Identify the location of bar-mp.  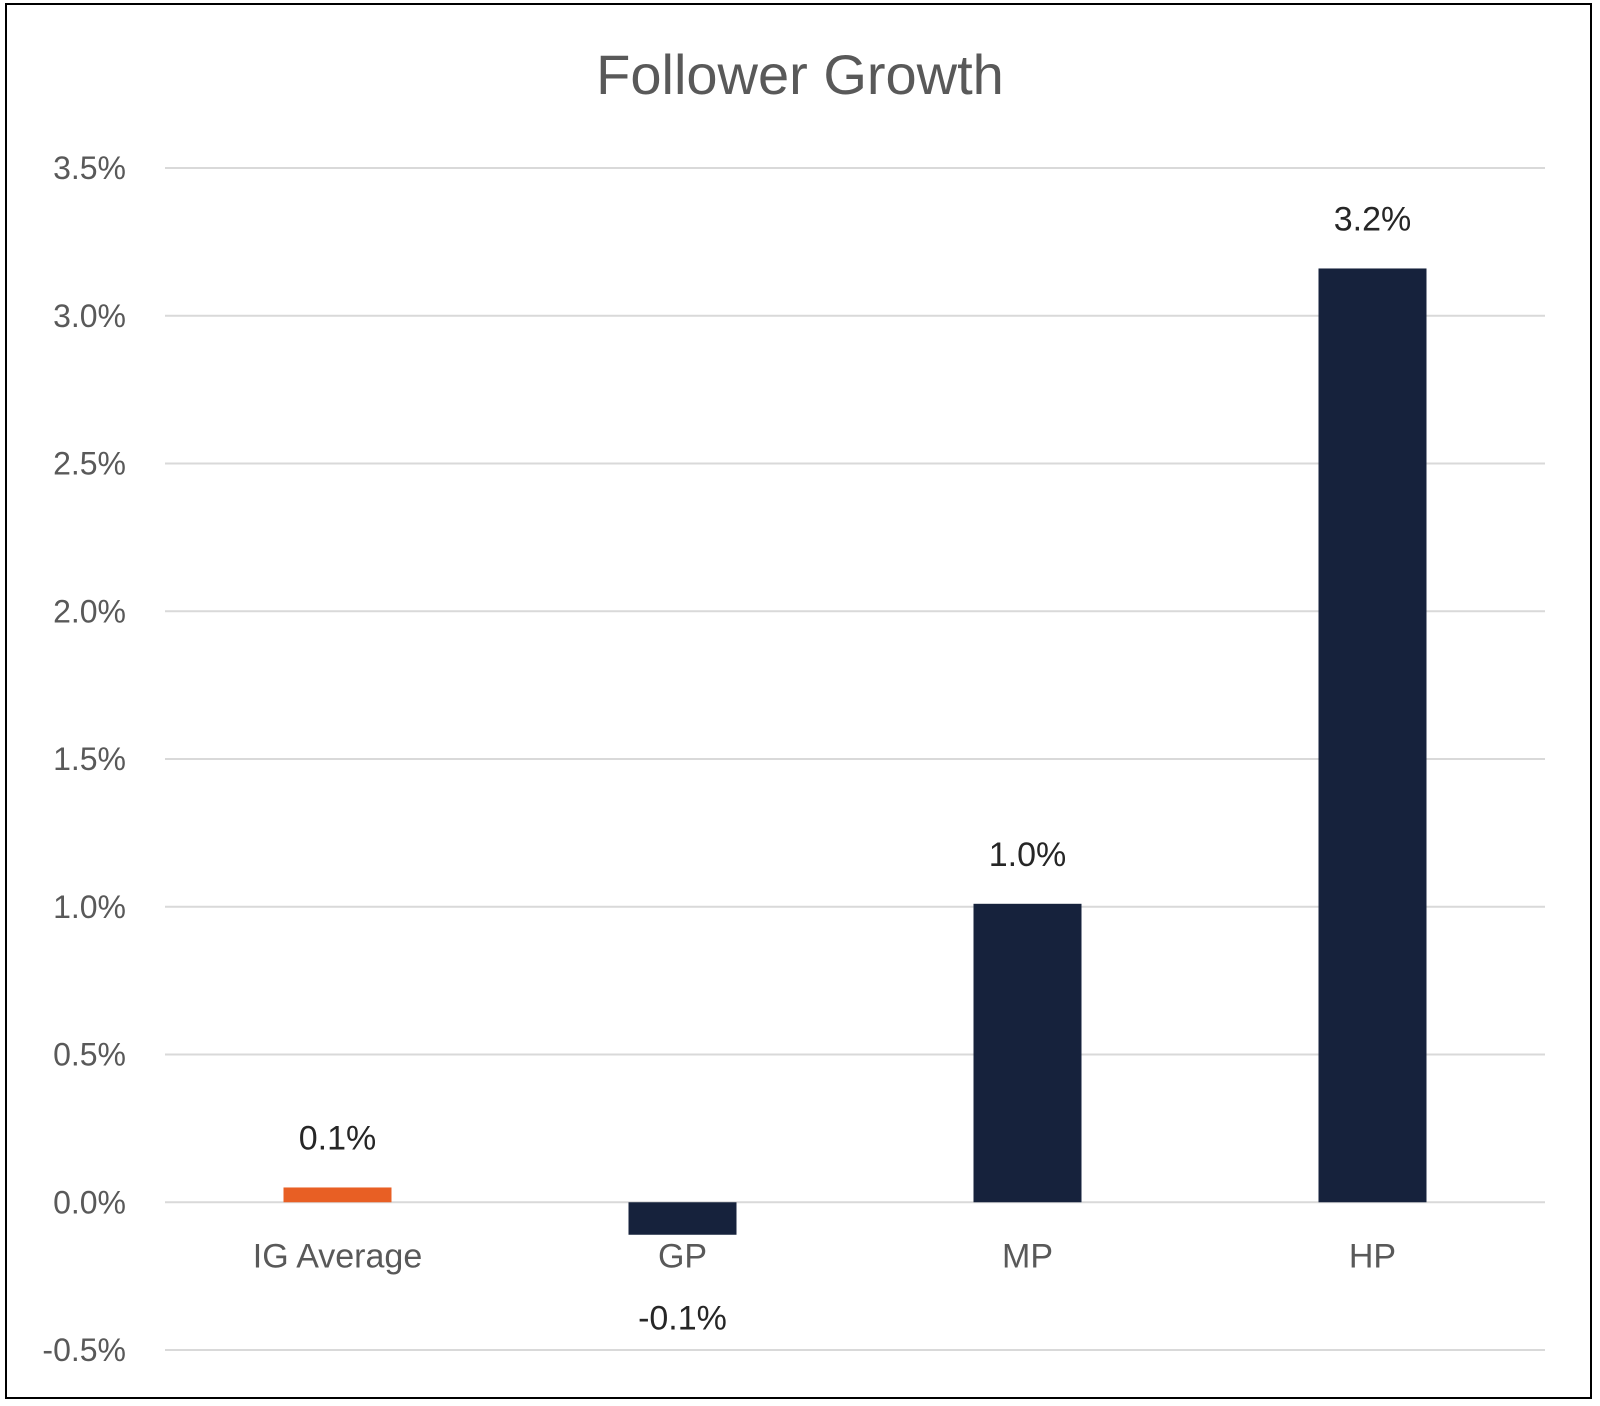
(1027, 1053).